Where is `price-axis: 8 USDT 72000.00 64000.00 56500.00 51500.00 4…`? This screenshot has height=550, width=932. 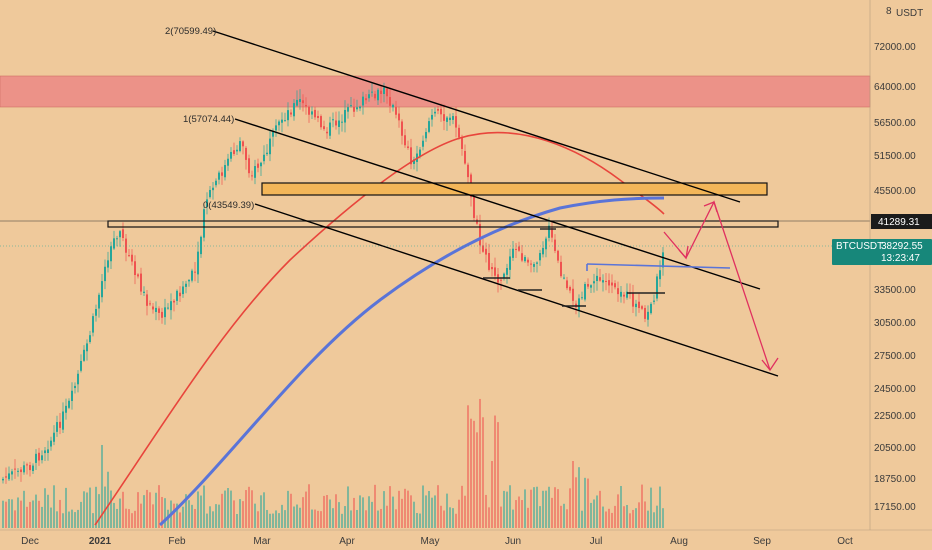
price-axis: 8 USDT 72000.00 64000.00 56500.00 51500.00 4… is located at coordinates (896, 265).